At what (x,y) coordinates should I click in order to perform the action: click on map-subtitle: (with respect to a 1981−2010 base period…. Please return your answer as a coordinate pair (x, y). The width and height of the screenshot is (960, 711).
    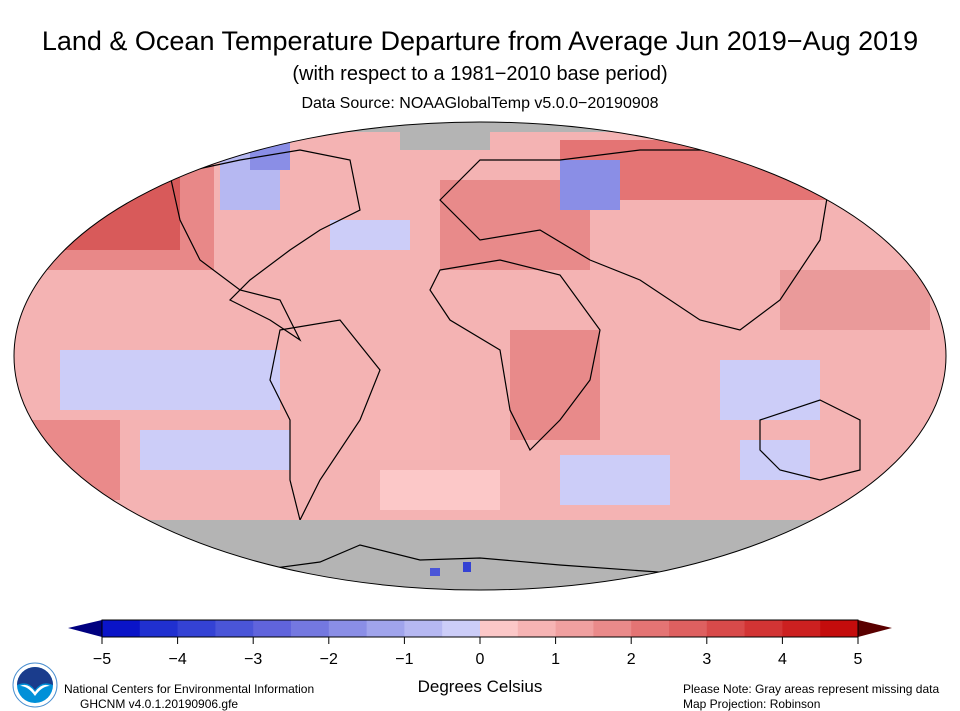
    Looking at the image, I should click on (480, 74).